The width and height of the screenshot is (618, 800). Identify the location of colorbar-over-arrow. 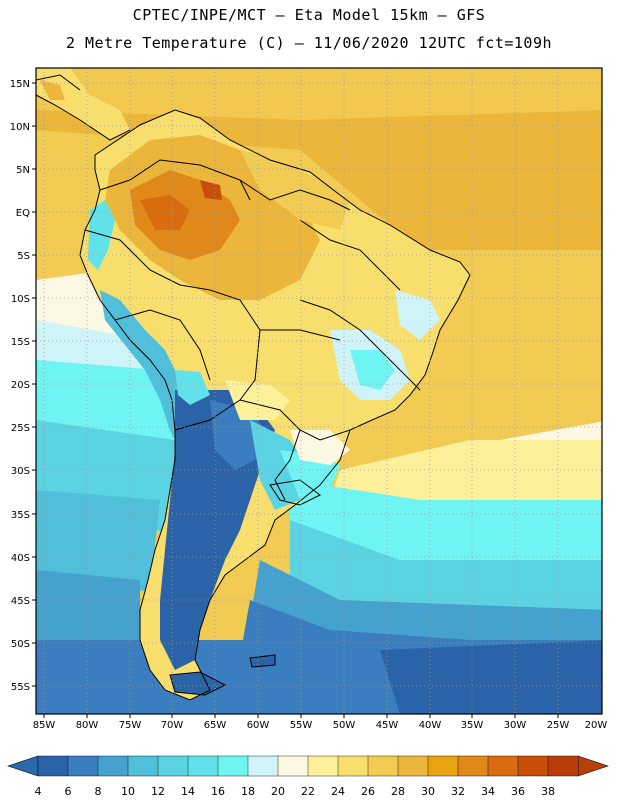
(593, 766).